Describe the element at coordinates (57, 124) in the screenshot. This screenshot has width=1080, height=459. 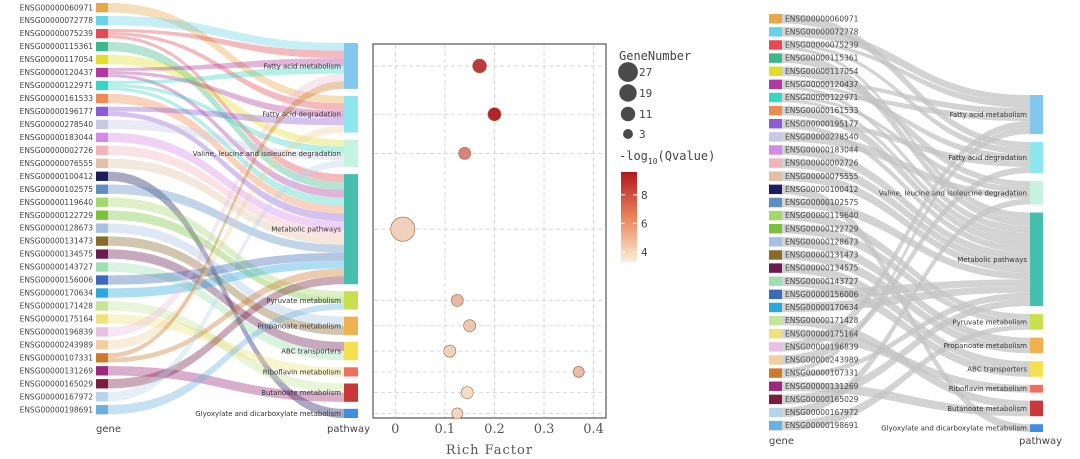
I see `left-gene-label: ENSG00000278540` at that location.